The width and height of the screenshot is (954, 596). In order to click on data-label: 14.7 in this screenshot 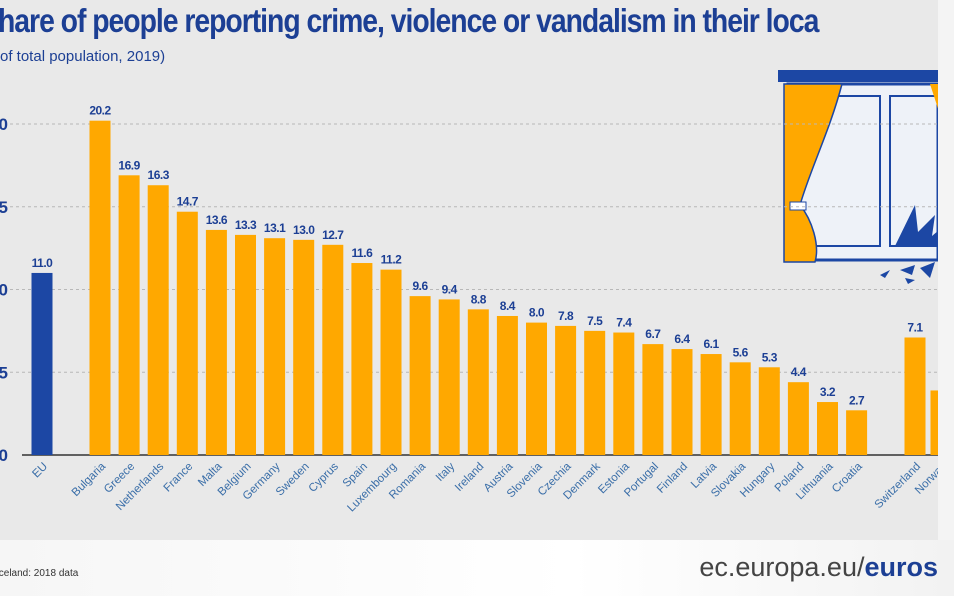, I will do `click(188, 202)`.